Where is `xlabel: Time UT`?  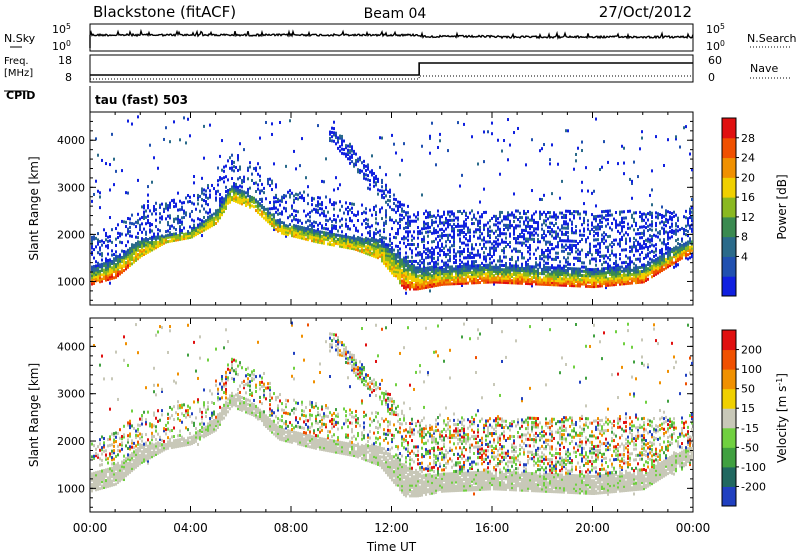
xlabel: Time UT is located at coordinates (391, 547).